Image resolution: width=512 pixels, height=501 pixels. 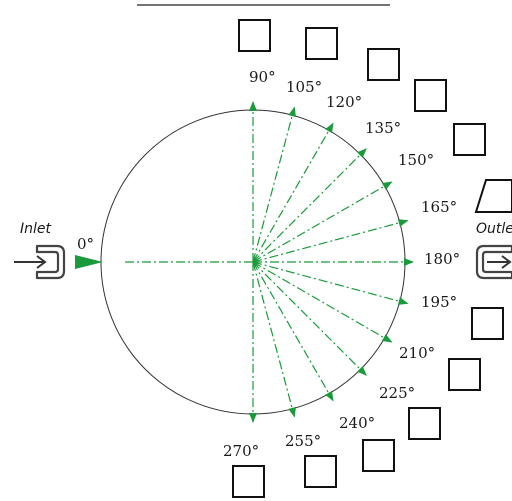 I want to click on outlet-label: Outle, so click(x=494, y=229).